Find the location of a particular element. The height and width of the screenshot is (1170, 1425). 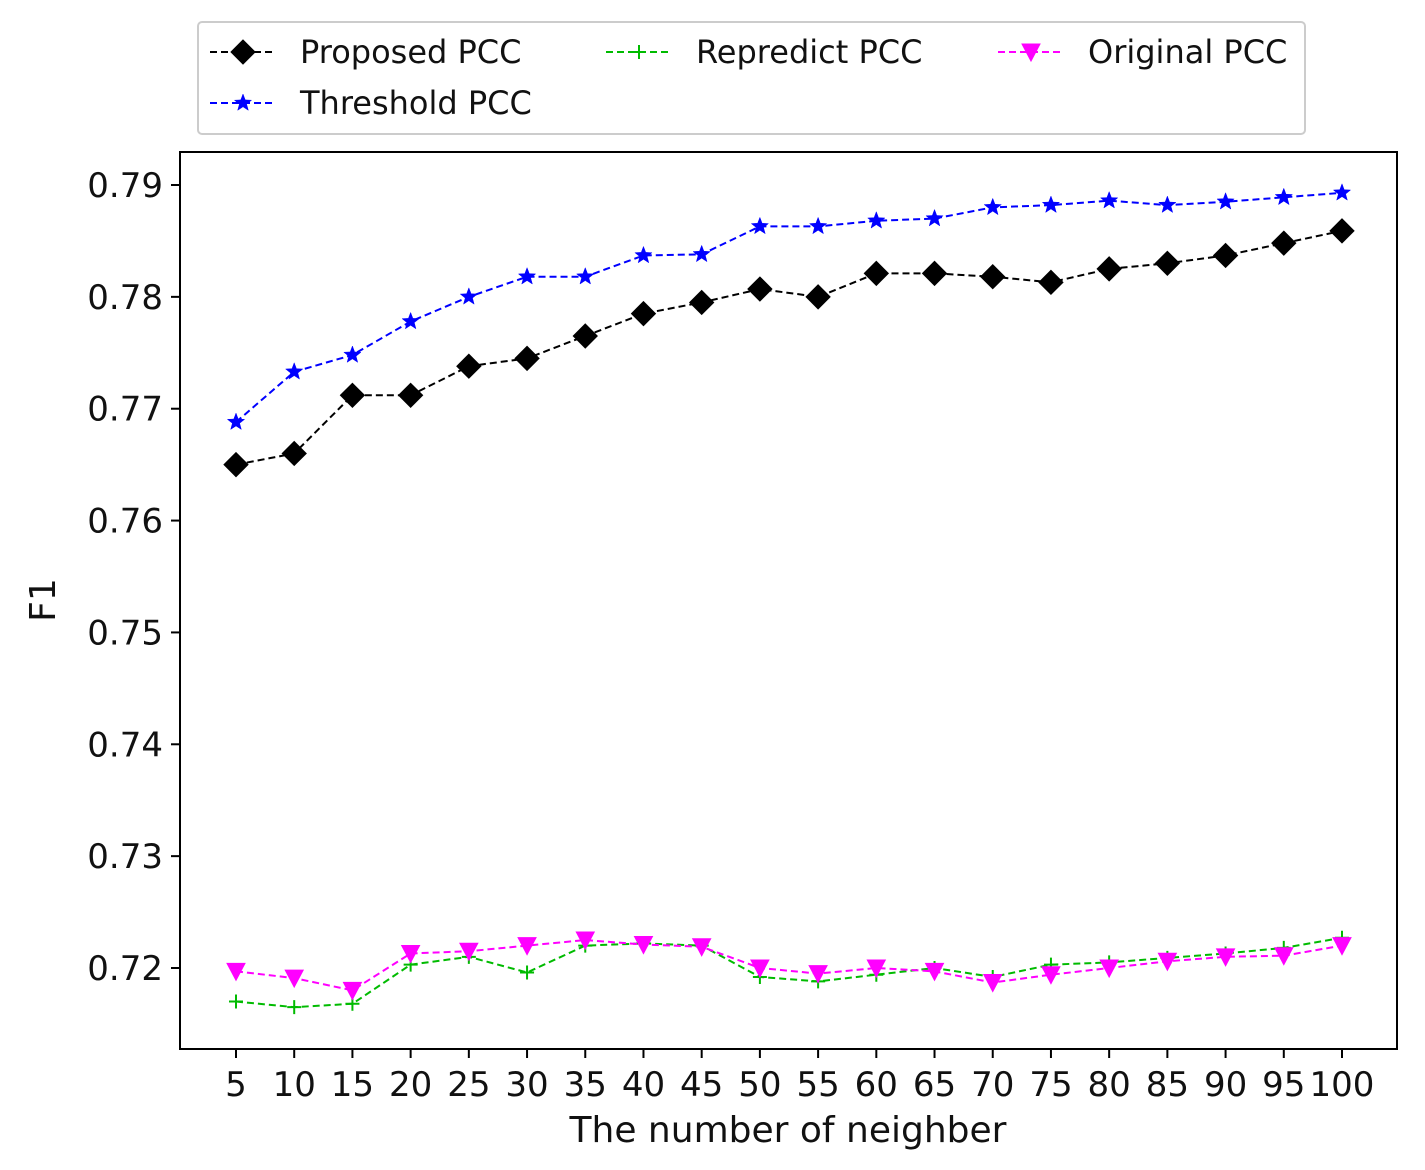

legend-label: Threshold PCC is located at coordinates (415, 103).